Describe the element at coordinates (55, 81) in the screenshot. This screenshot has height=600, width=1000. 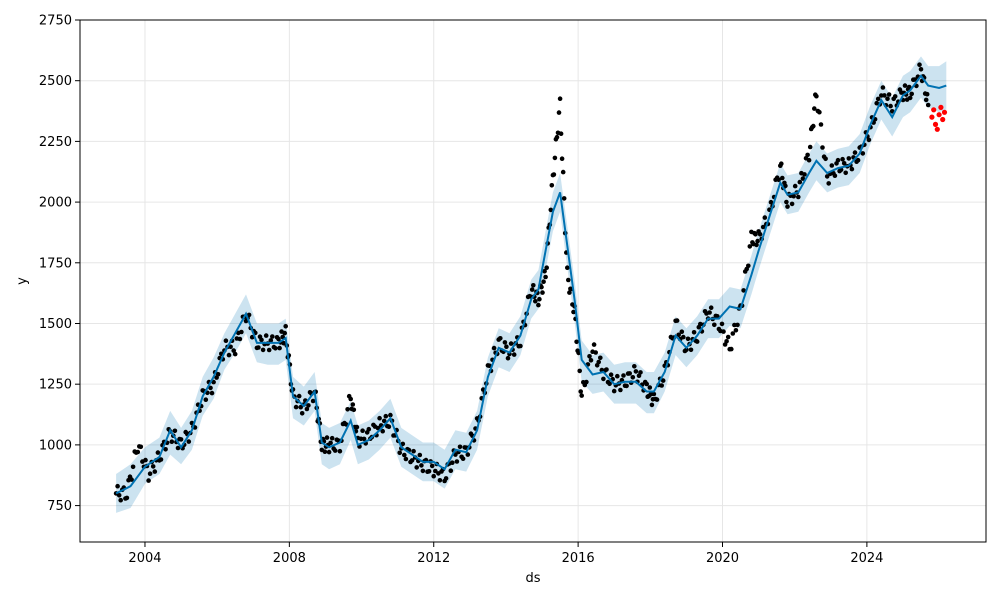
I see `y-tick-label: 2500` at that location.